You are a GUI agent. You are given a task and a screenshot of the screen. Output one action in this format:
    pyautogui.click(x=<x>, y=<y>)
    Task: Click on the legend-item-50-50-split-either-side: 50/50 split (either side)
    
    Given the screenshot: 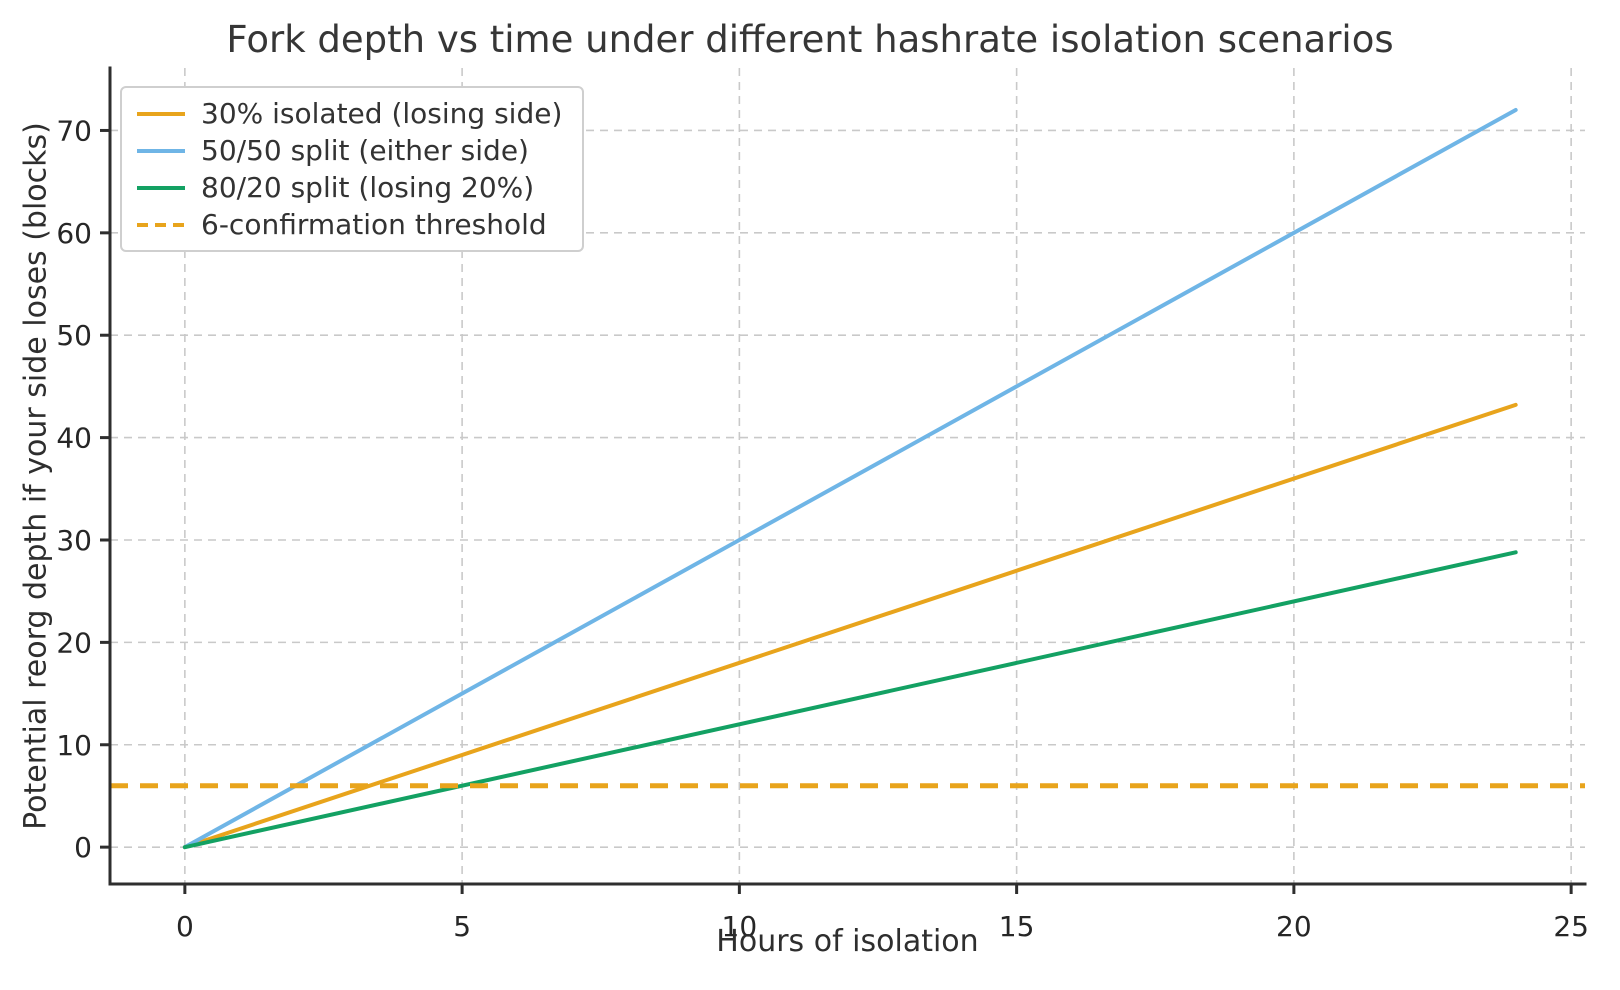 What is the action you would take?
    pyautogui.click(x=349, y=150)
    